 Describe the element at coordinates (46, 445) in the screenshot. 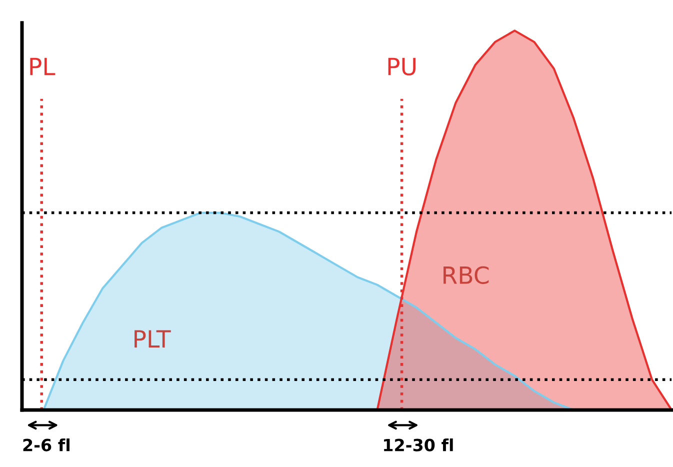

I see `text: 2-6 fl` at that location.